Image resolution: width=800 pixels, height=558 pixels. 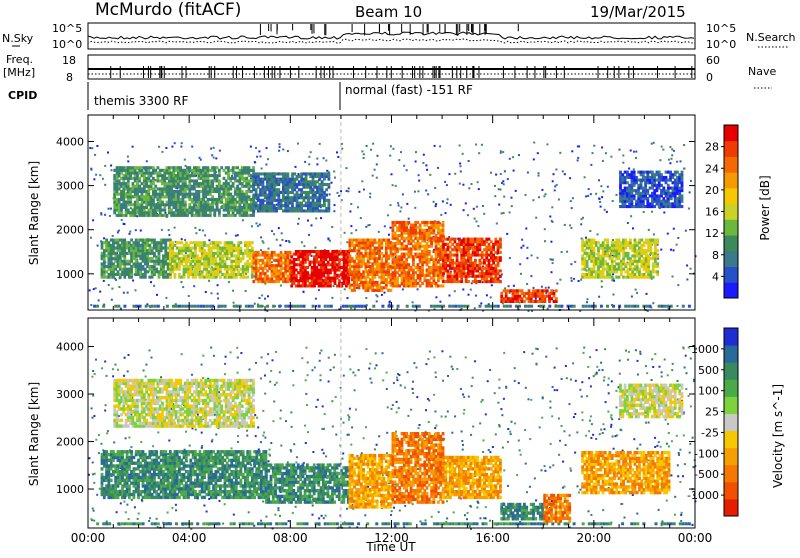 I want to click on freq-trace, so click(x=391, y=72).